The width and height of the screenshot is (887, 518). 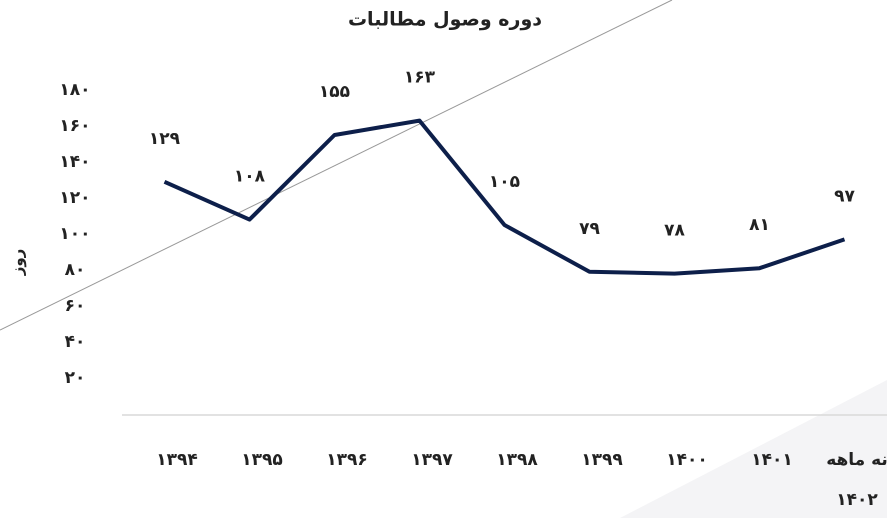 I want to click on y-tick-label: ۱۲۰, so click(x=74, y=198).